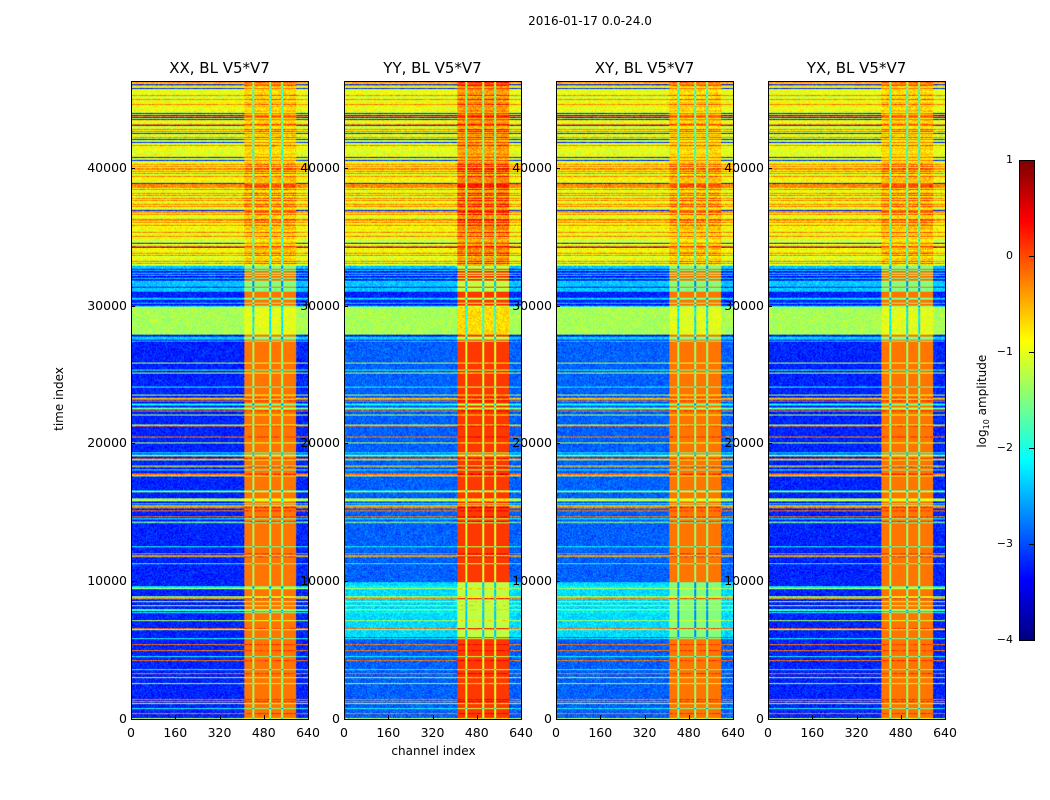 Image resolution: width=1050 pixels, height=800 pixels. What do you see at coordinates (644, 68) in the screenshot?
I see `panel-title: XY, BL V5*V7` at bounding box center [644, 68].